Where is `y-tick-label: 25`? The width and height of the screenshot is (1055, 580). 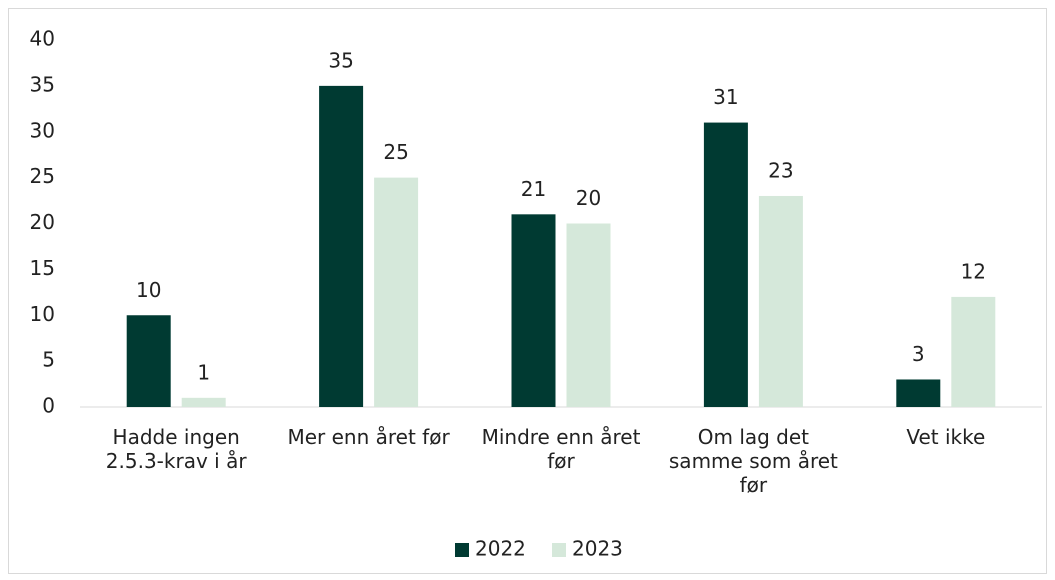 y-tick-label: 25 is located at coordinates (42, 176).